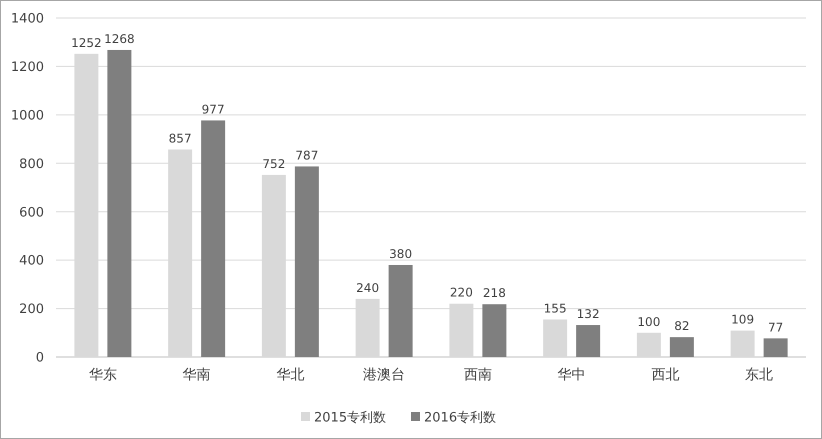 This screenshot has height=439, width=822. What do you see at coordinates (31, 310) in the screenshot?
I see `y-tick-label: 200` at bounding box center [31, 310].